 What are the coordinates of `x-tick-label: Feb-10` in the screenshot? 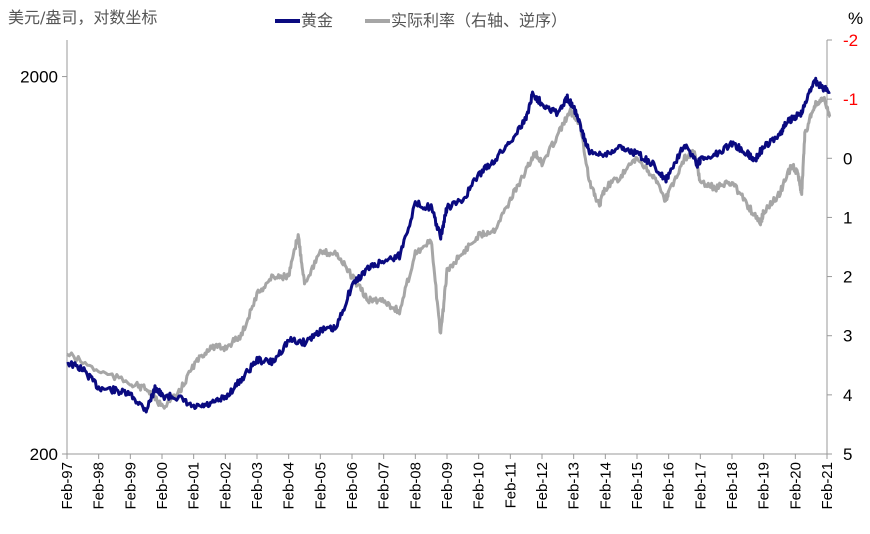 It's located at (479, 486).